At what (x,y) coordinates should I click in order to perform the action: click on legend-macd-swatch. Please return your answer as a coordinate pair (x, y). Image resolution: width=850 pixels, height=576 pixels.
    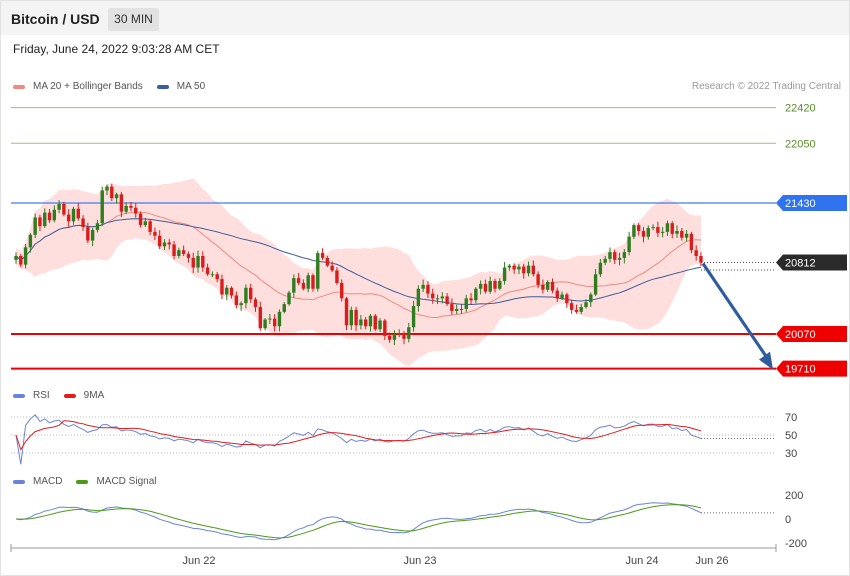
    Looking at the image, I should click on (19, 481).